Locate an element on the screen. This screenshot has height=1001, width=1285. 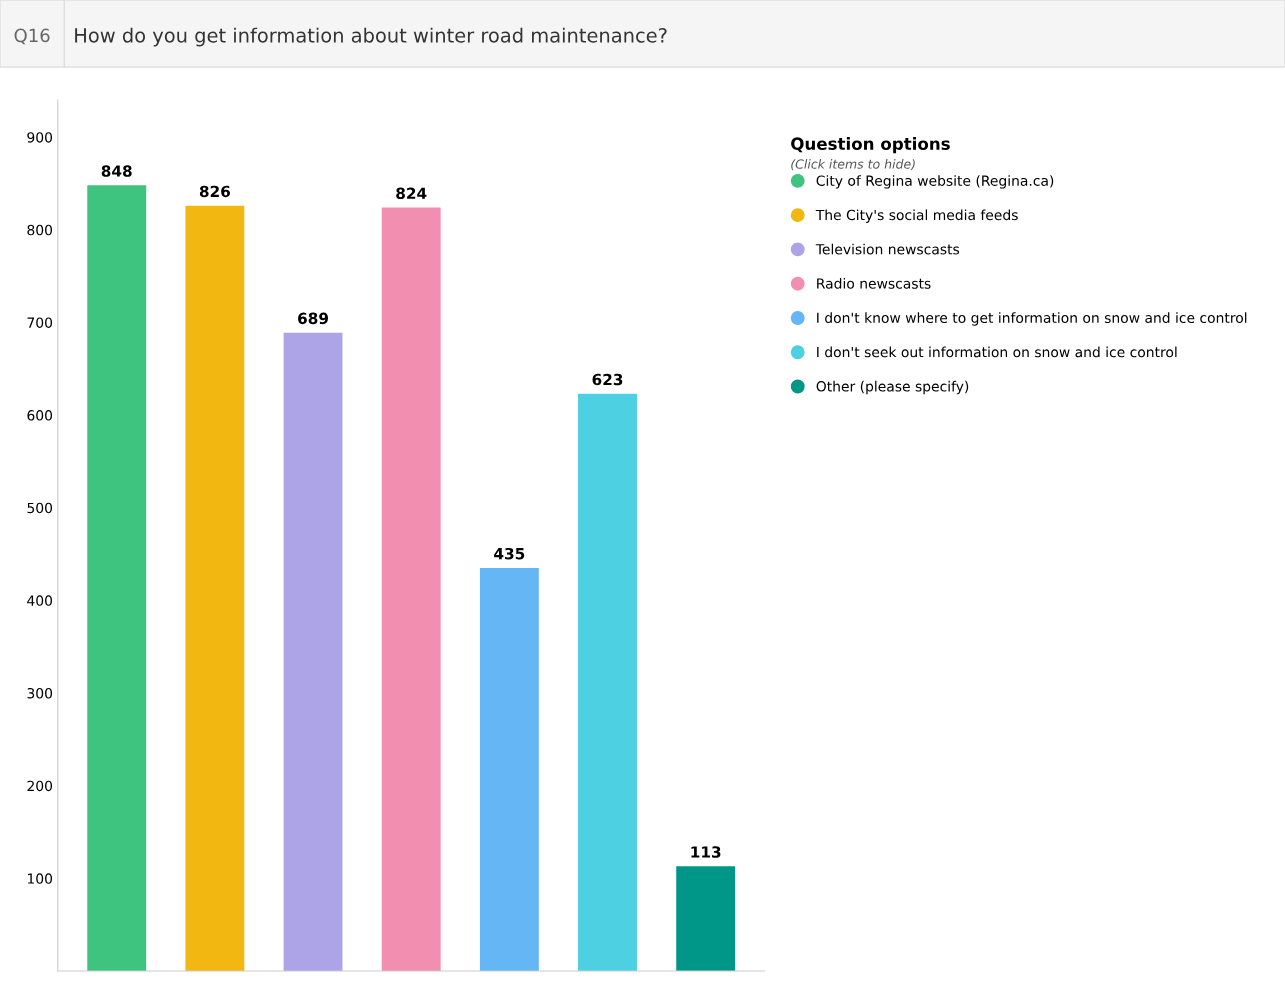
data-label: 435 is located at coordinates (509, 553).